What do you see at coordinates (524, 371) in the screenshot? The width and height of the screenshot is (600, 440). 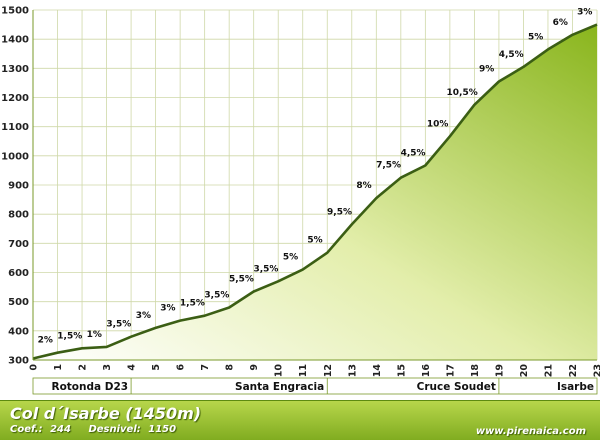 I see `x-tick-label: 20` at bounding box center [524, 371].